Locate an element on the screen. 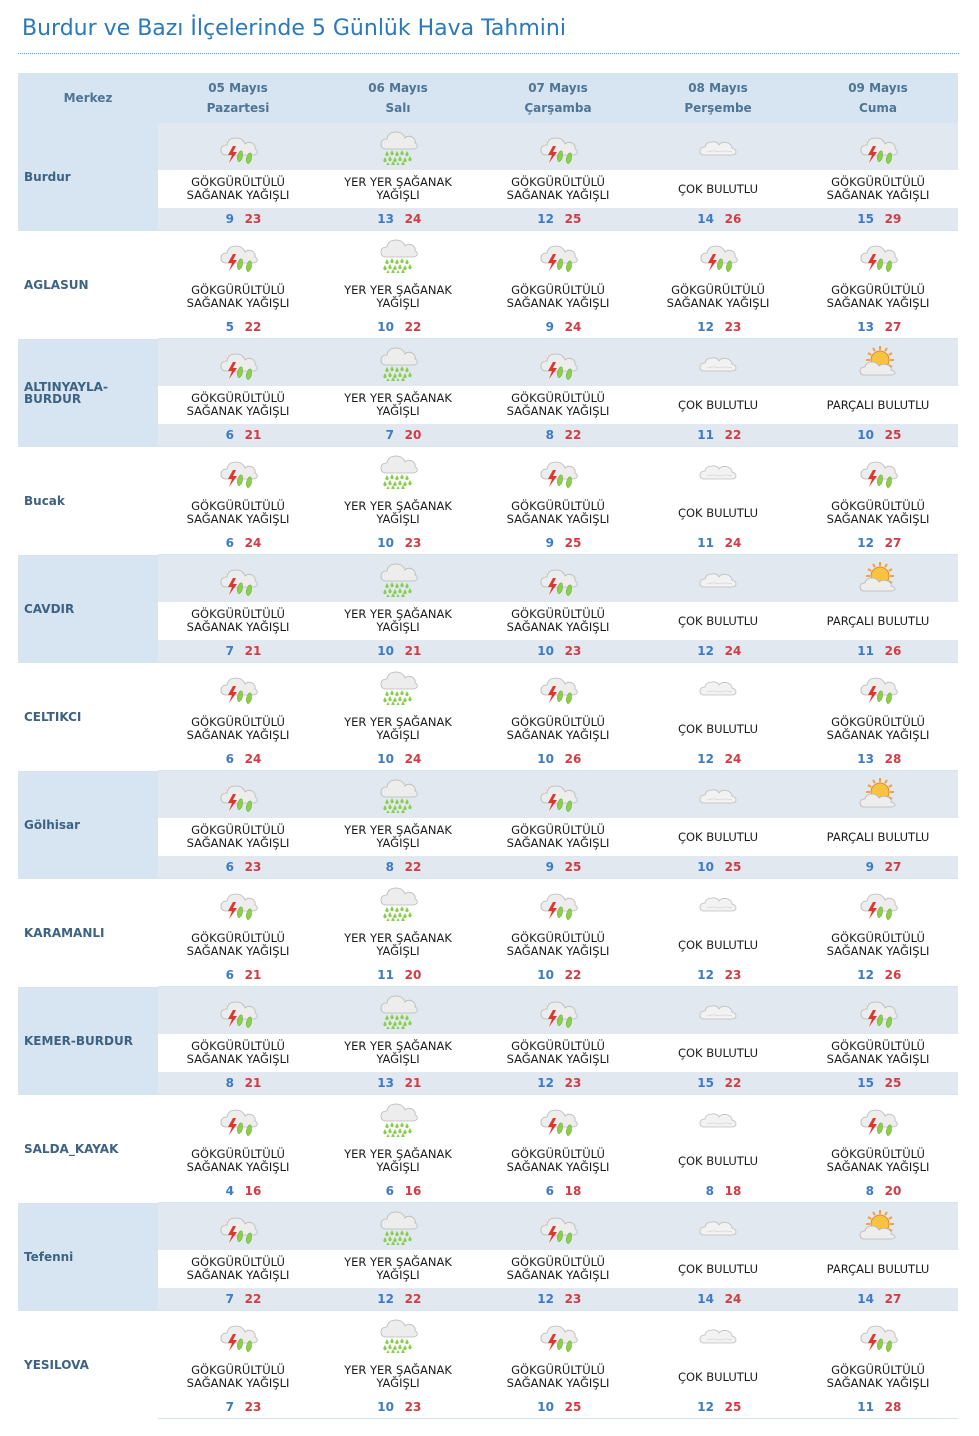  min-temperature: 13 is located at coordinates (385, 1083).